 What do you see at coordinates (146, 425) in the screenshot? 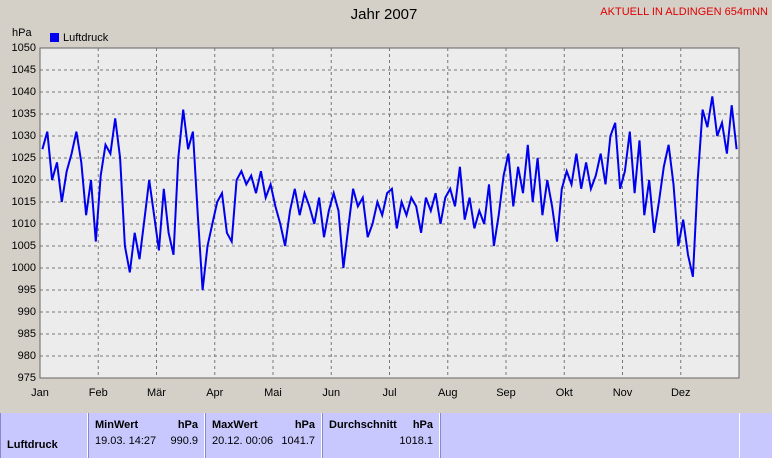
I see `stats-head: MinWert hPa` at bounding box center [146, 425].